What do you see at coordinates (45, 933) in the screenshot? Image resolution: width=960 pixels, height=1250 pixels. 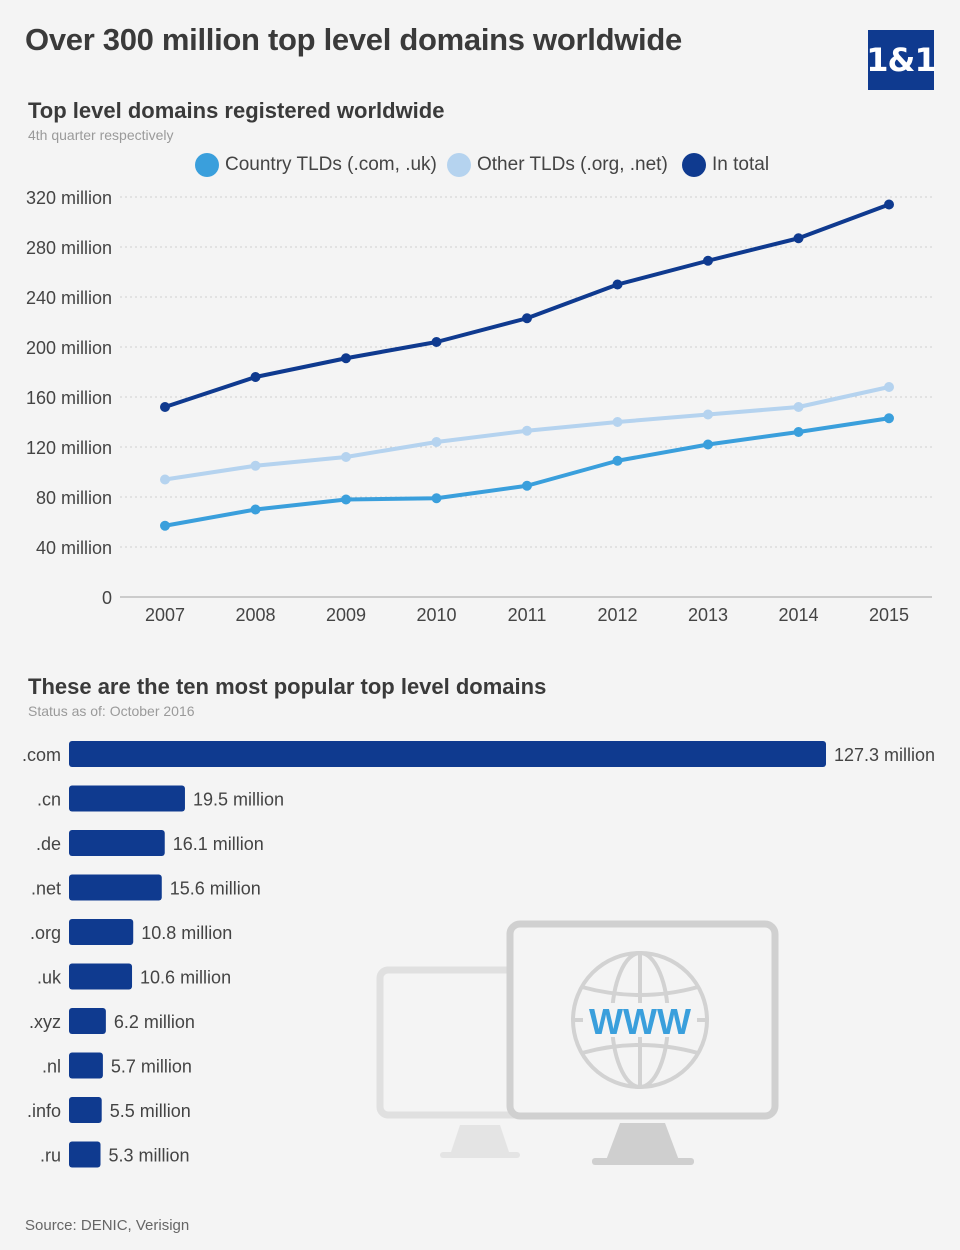 I see `bar-category-label: .org` at bounding box center [45, 933].